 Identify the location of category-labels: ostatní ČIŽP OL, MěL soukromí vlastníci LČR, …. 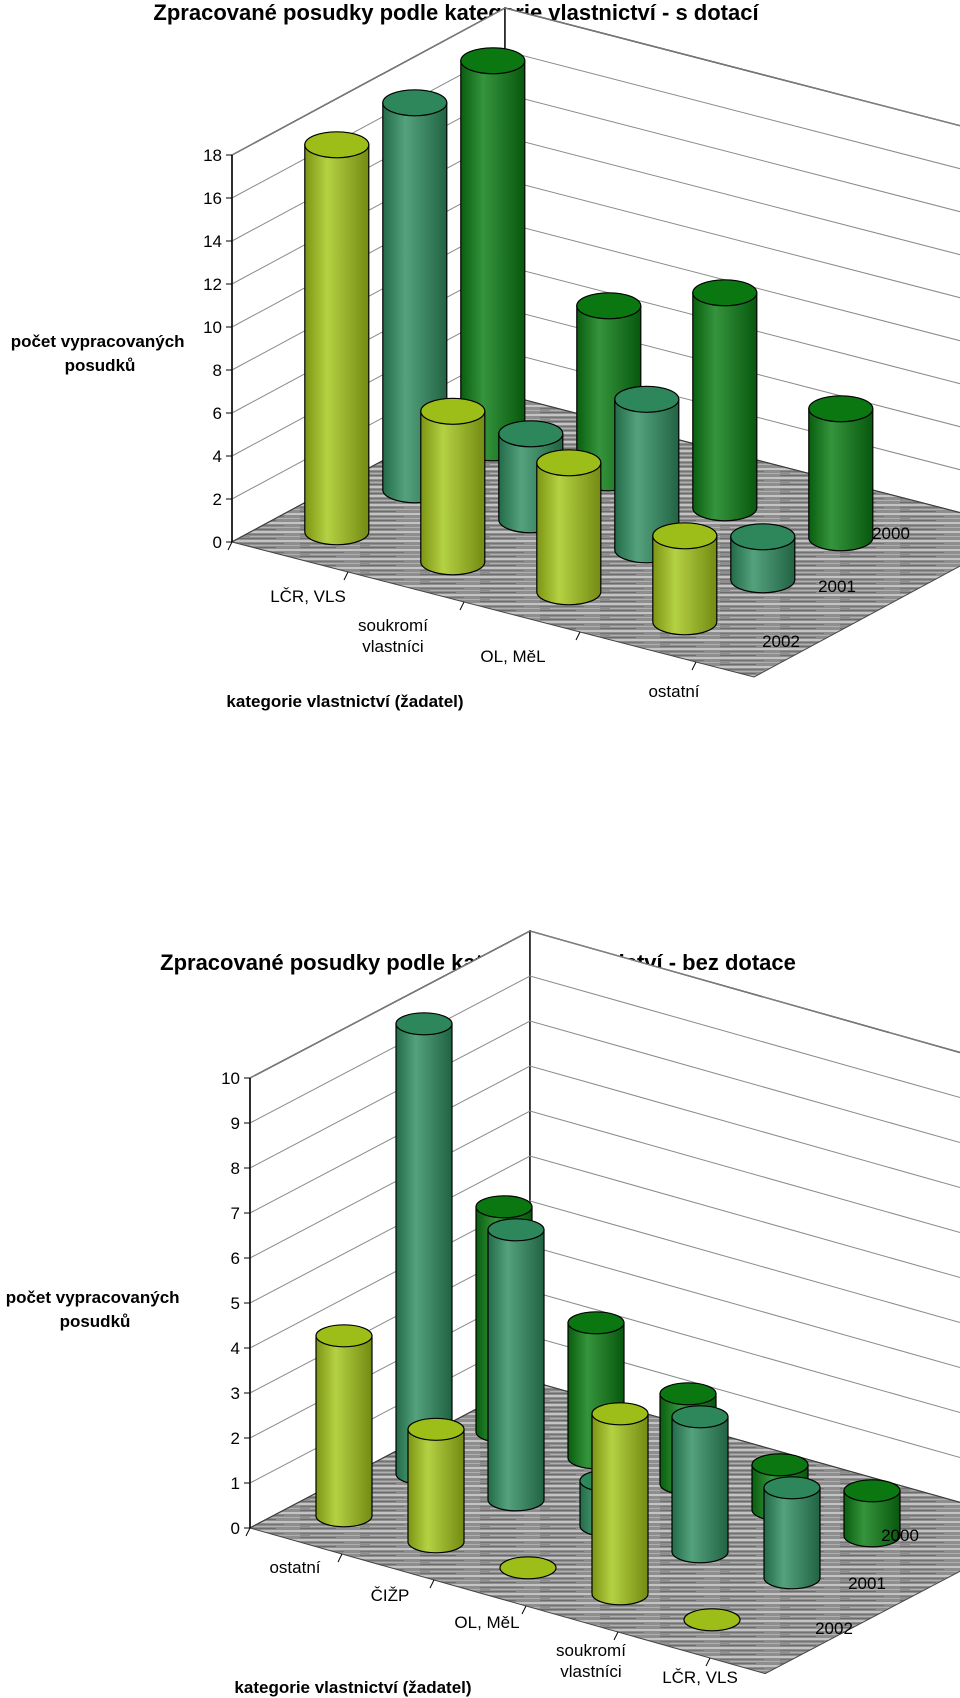
(503, 1622).